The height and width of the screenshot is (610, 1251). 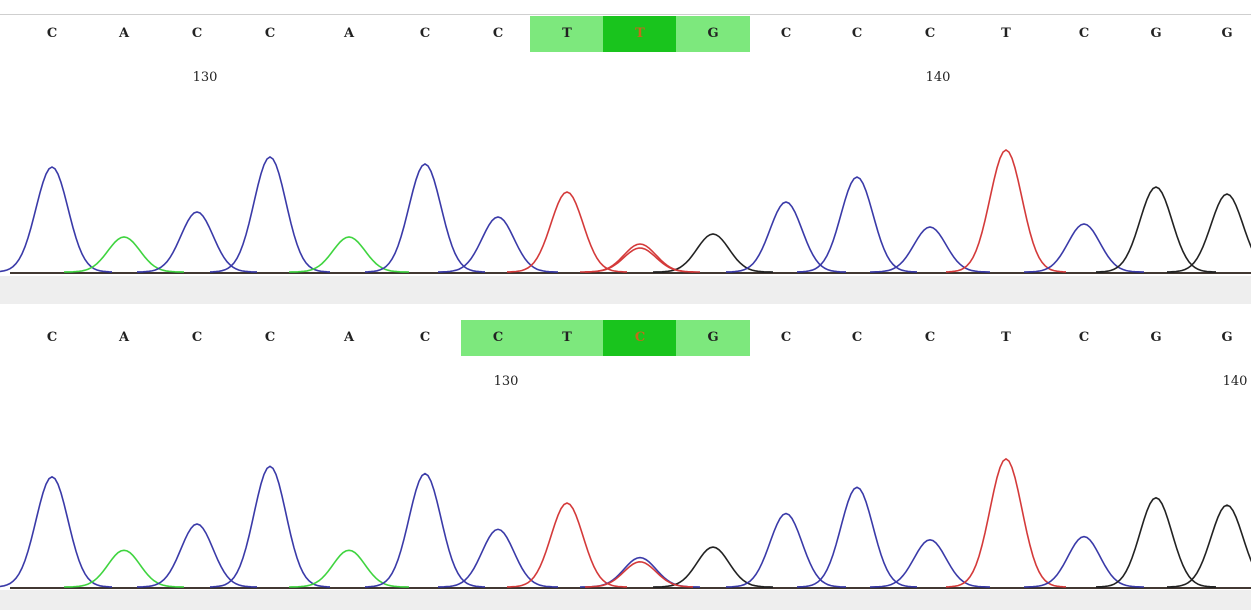 I want to click on base-call-row-bottom: C A C C A C C T C G C C C T C G G 130 140, so click(x=625, y=354).